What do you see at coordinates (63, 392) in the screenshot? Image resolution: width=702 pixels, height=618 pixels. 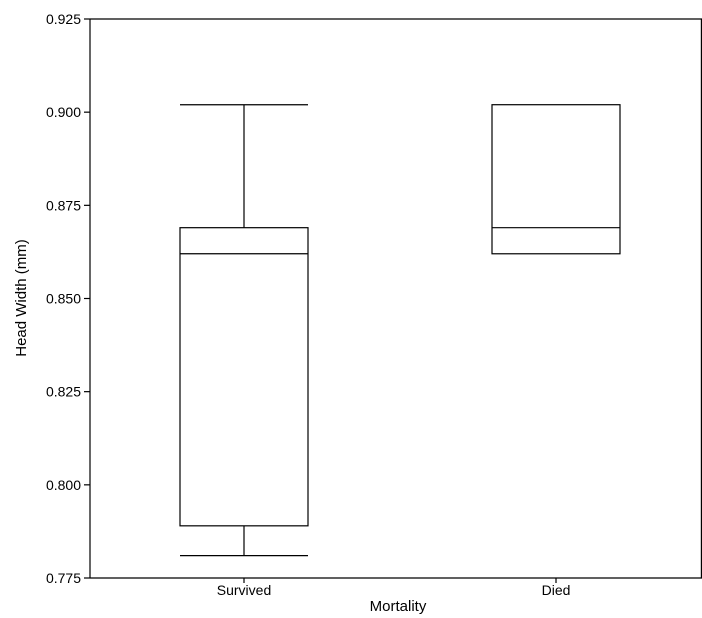 I see `y-tick-label: 0.825` at bounding box center [63, 392].